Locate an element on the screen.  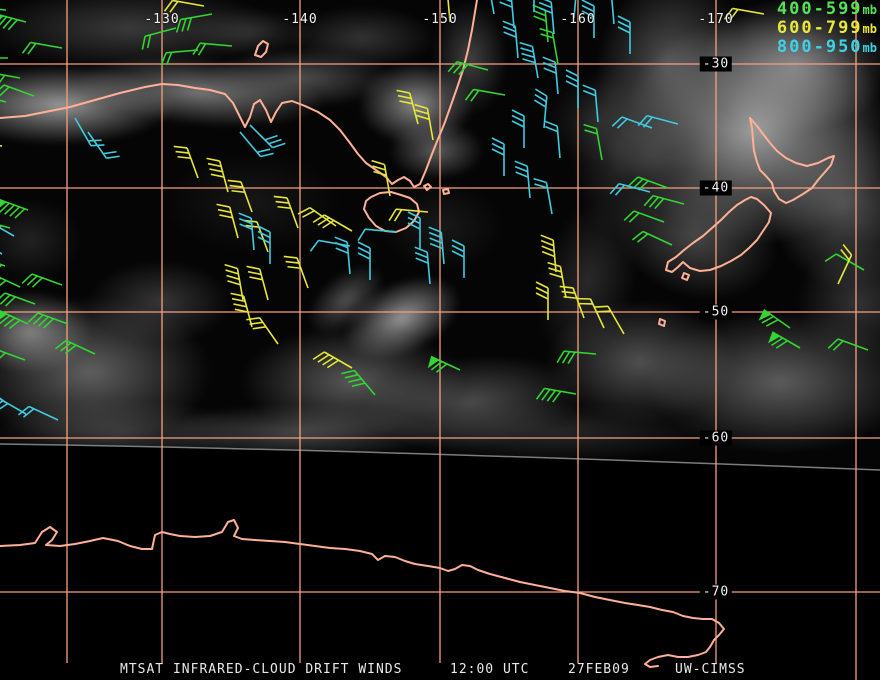
legend-item-mid: 600-799mb is located at coordinates (827, 28).